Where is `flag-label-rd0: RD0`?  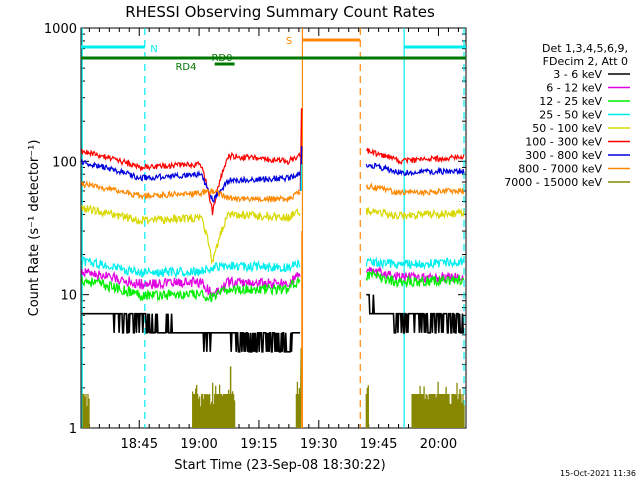
flag-label-rd0: RD0 is located at coordinates (221, 58).